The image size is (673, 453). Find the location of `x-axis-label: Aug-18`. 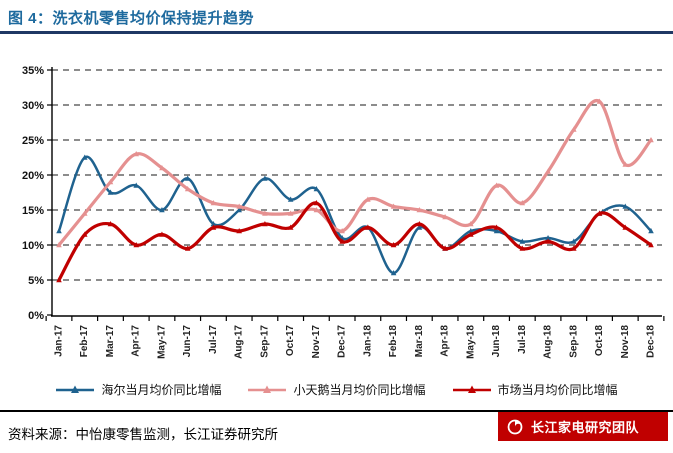

x-axis-label: Aug-18 is located at coordinates (548, 342).